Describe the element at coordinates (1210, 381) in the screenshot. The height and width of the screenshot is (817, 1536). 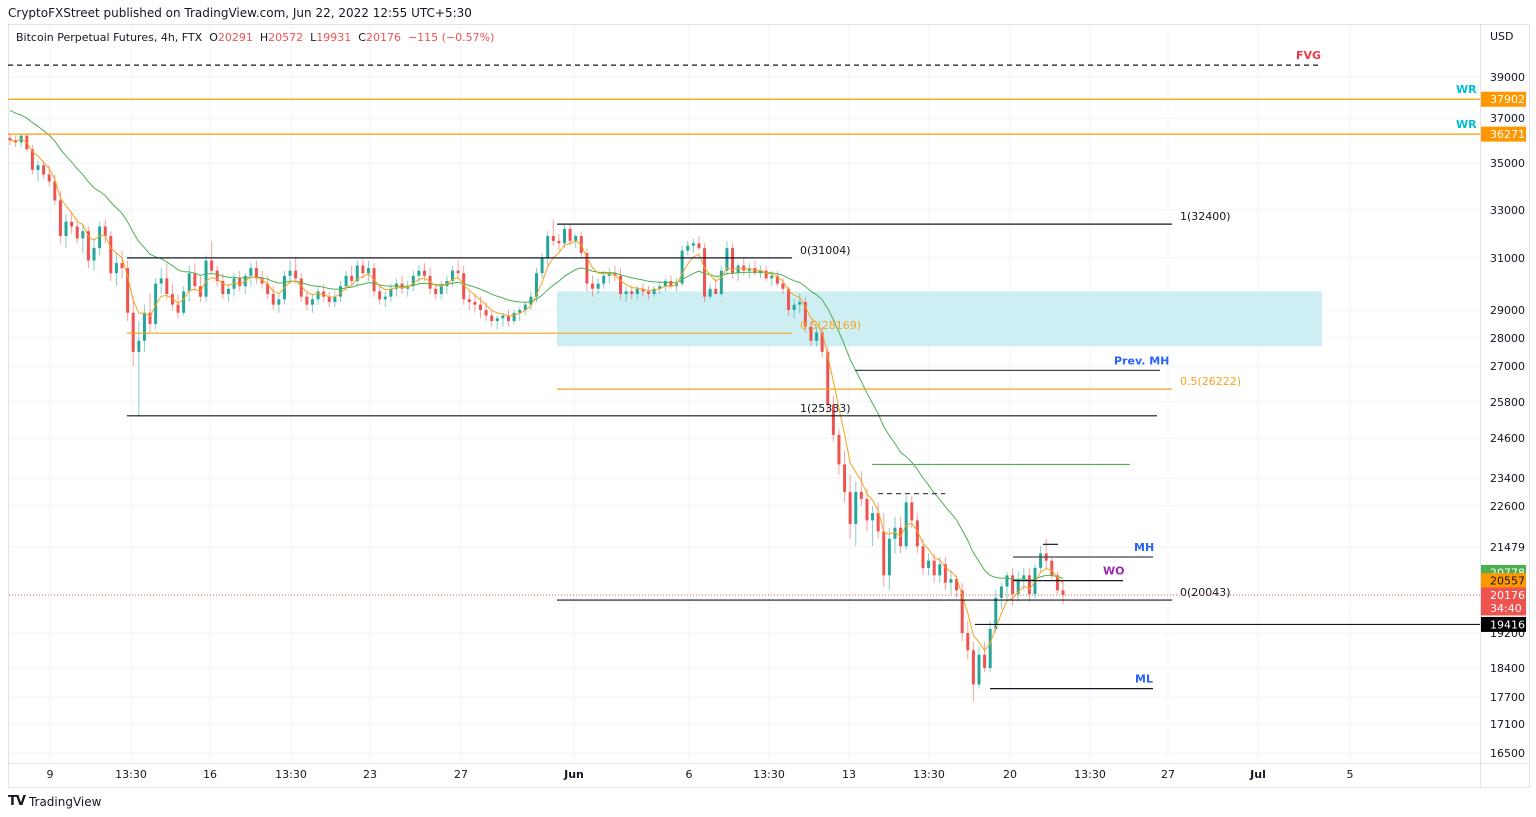
I see `annotation-label: 0.5(26222)` at that location.